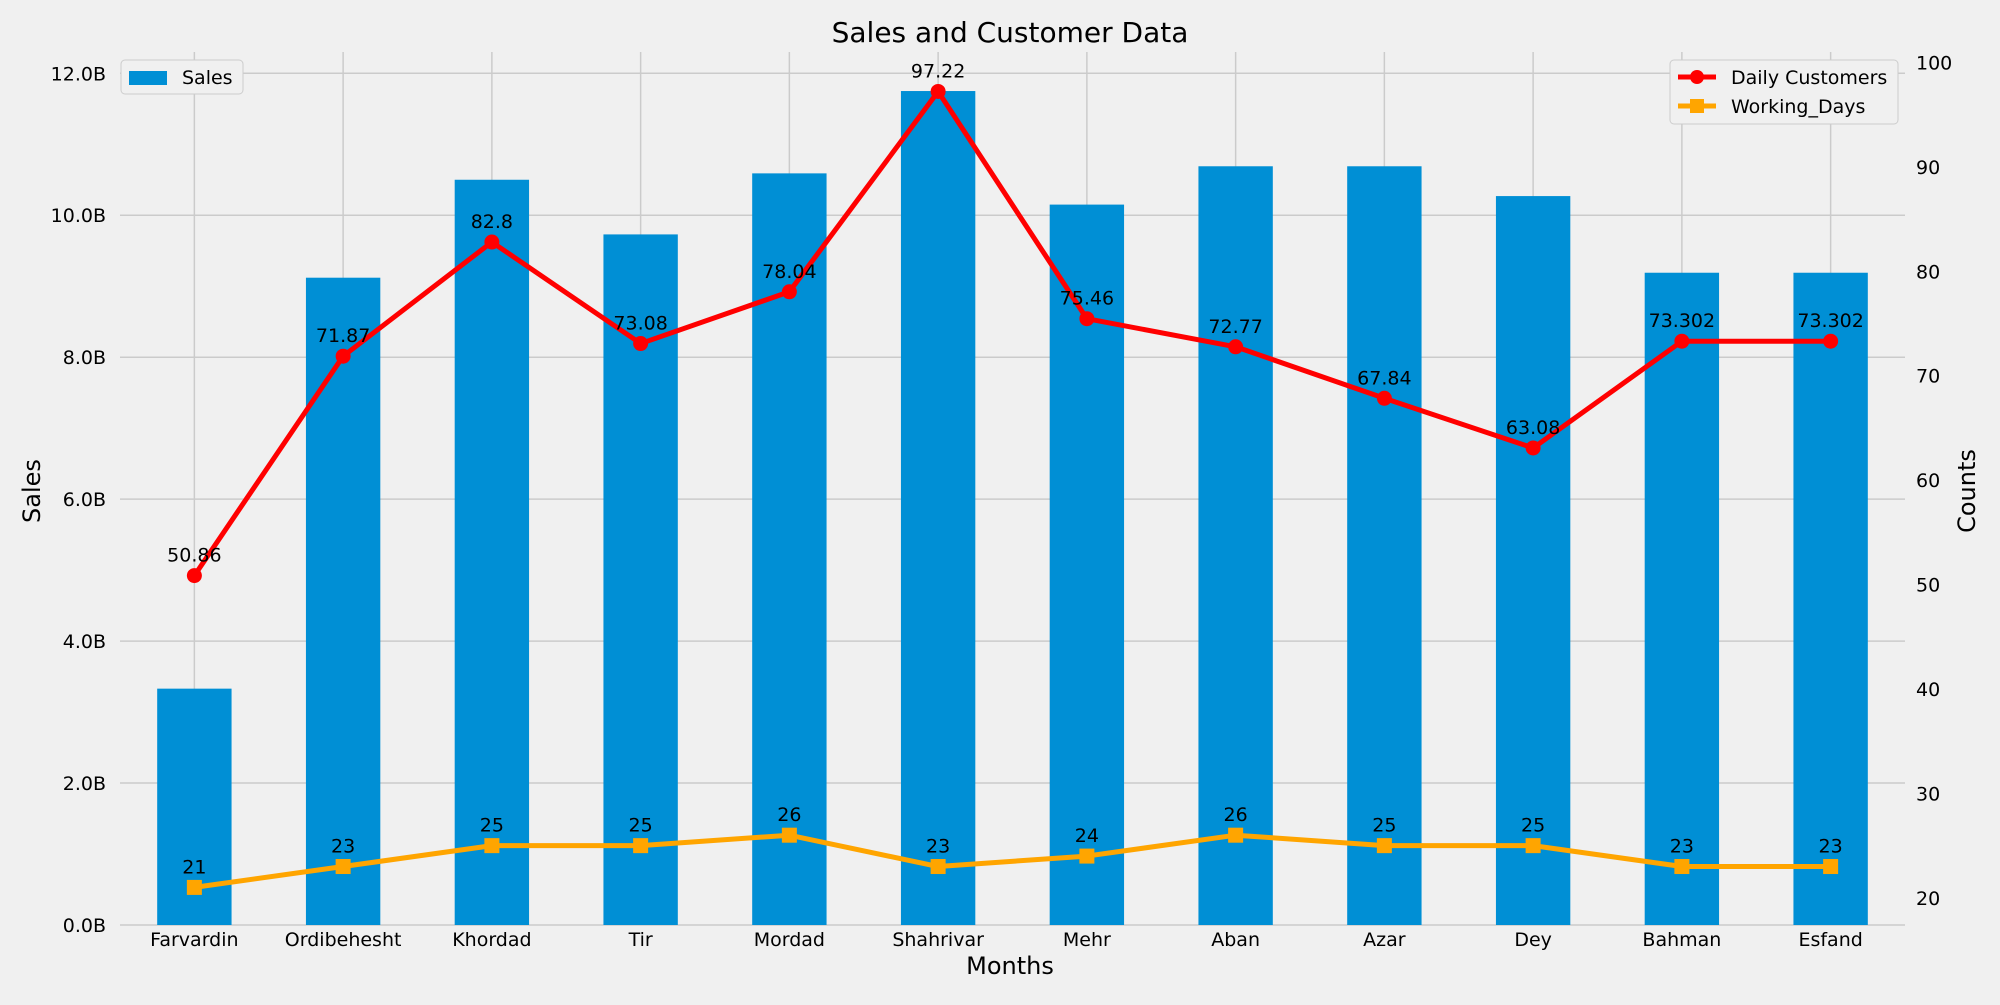 The height and width of the screenshot is (1005, 2000). Describe the element at coordinates (194, 867) in the screenshot. I see `data-label-working-days: 21` at that location.